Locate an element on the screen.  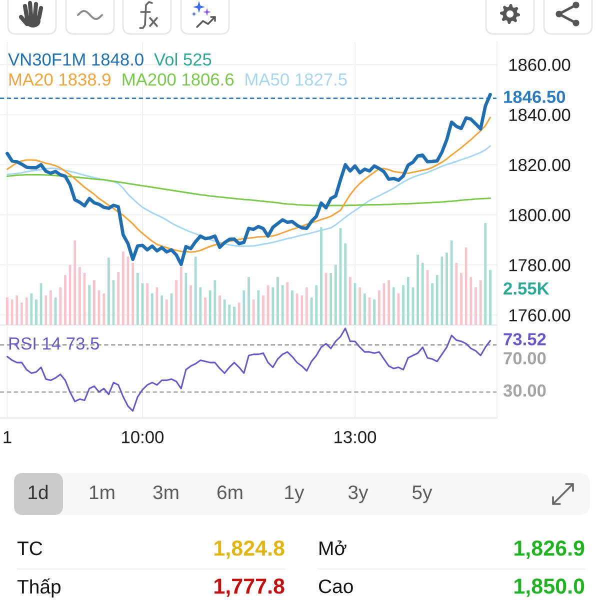
y-tick-label: 1780.00 is located at coordinates (539, 265).